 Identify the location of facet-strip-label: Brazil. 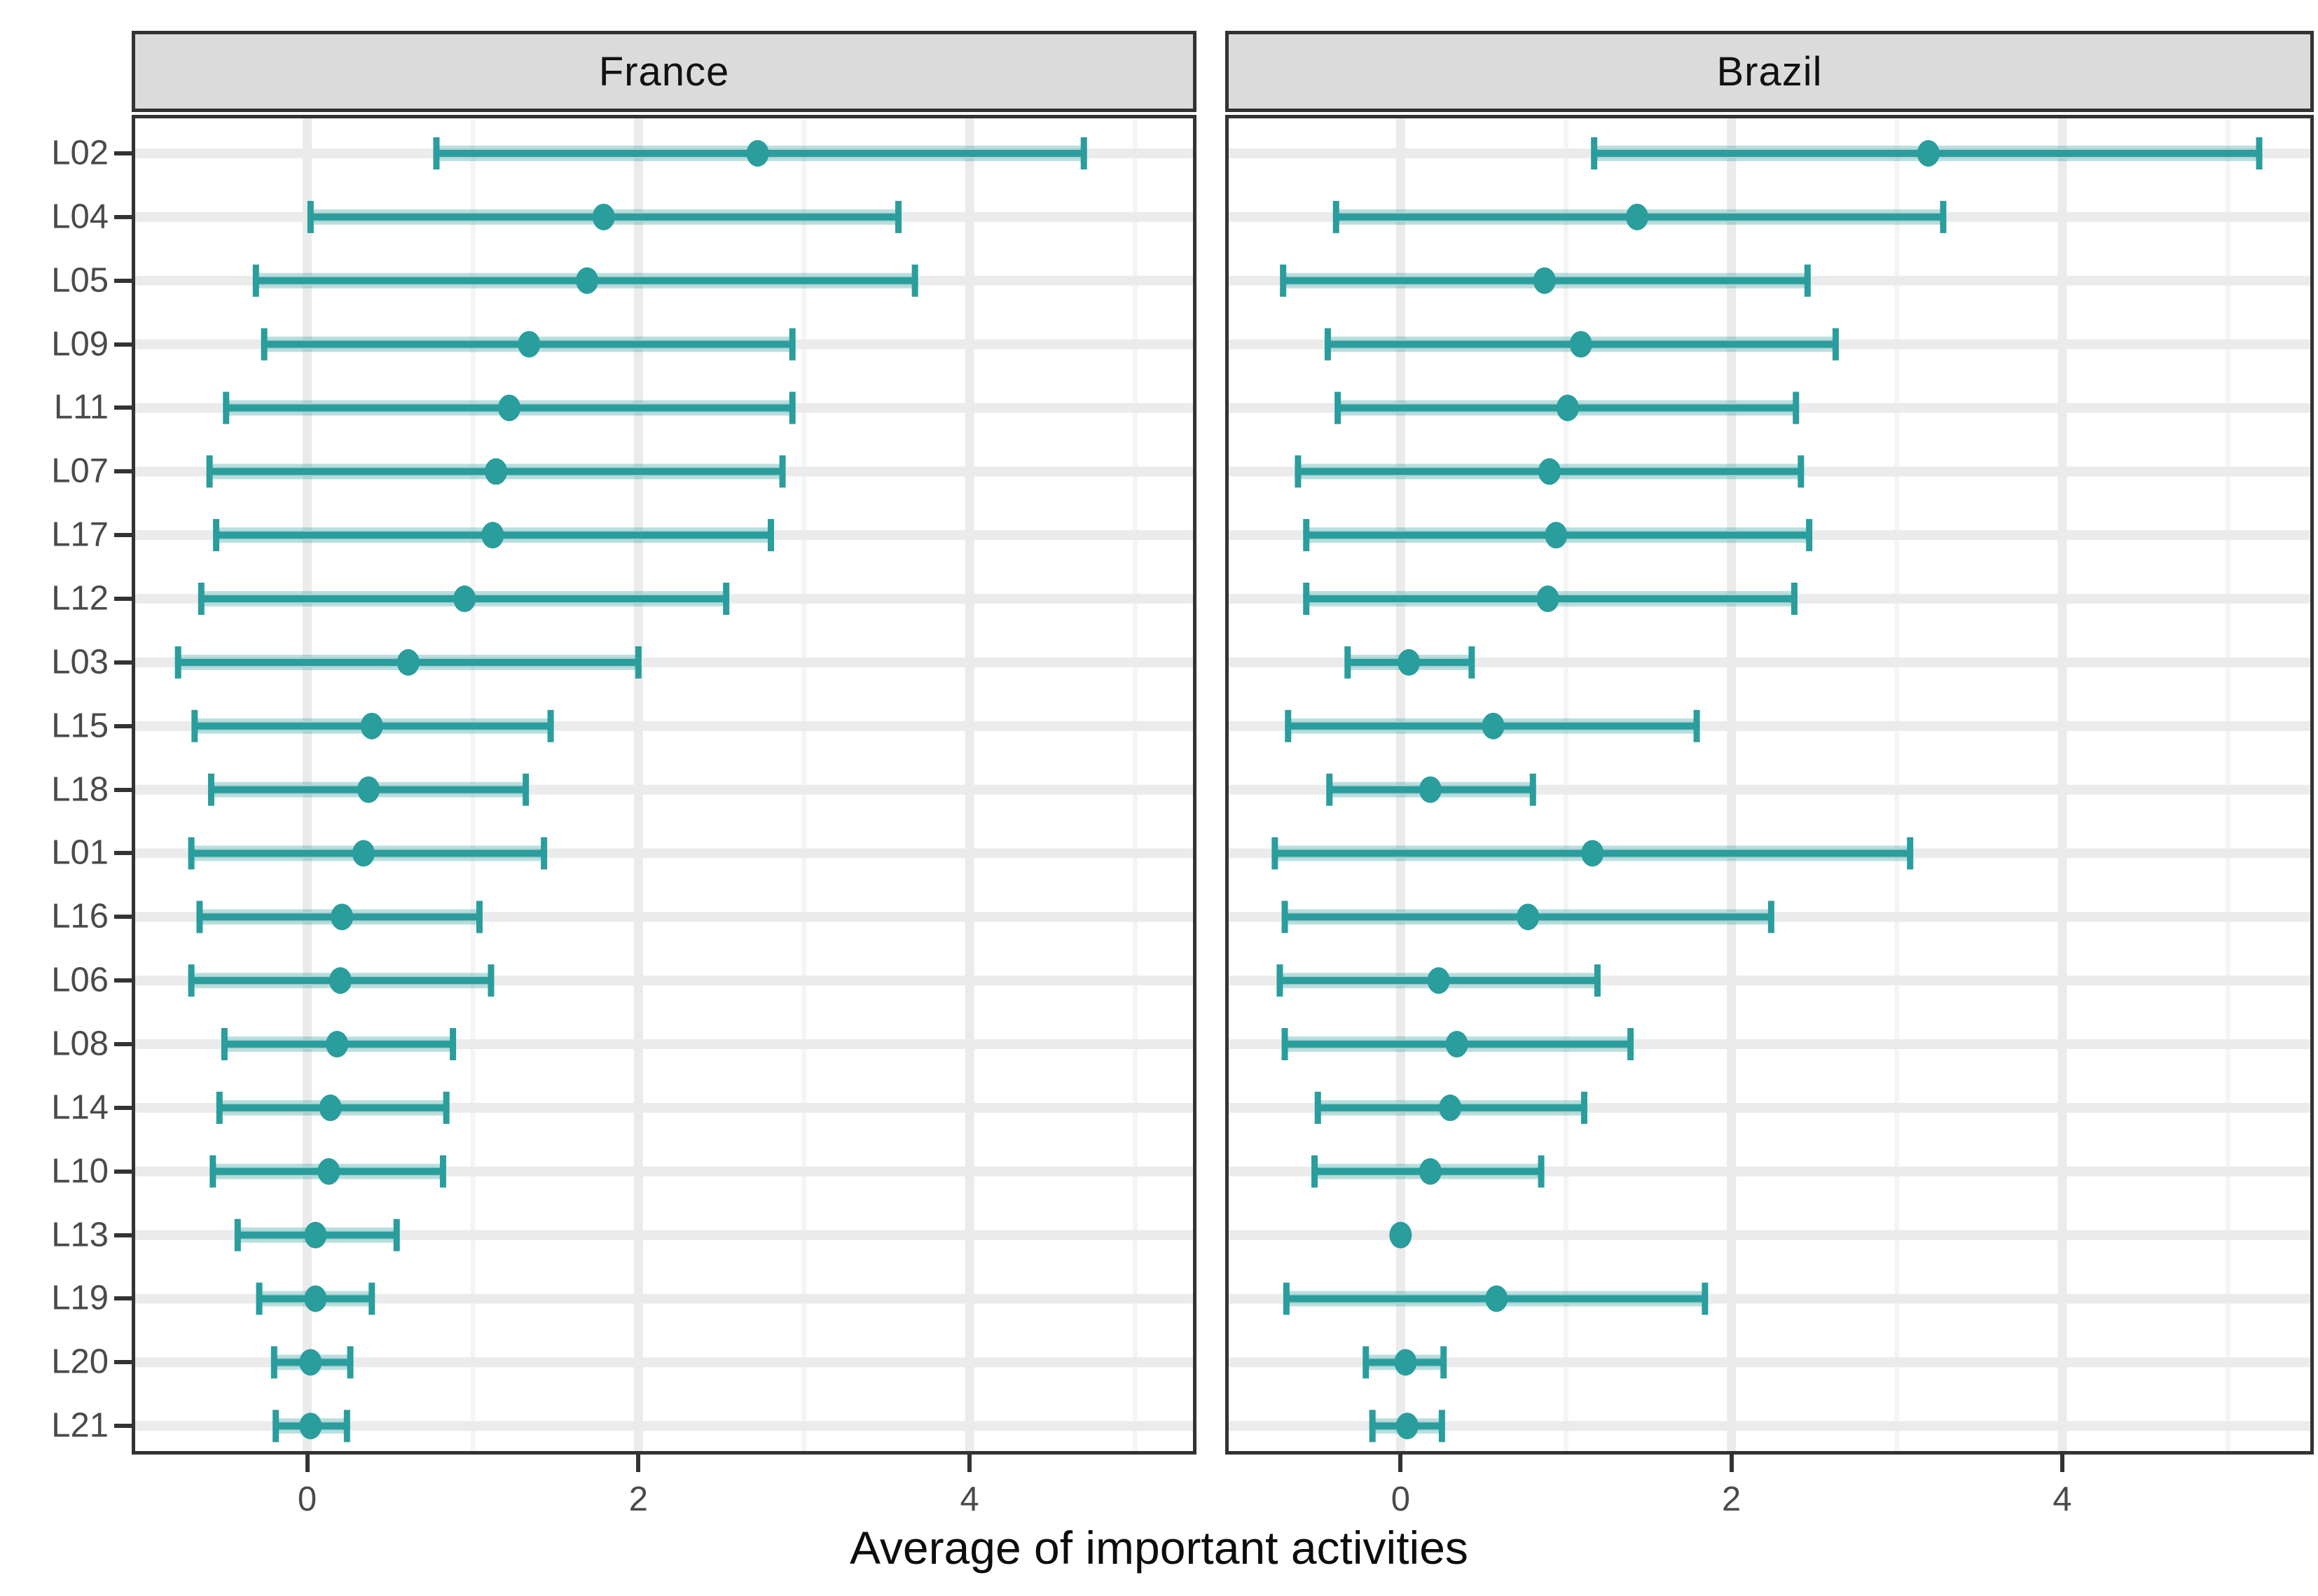
(1769, 71).